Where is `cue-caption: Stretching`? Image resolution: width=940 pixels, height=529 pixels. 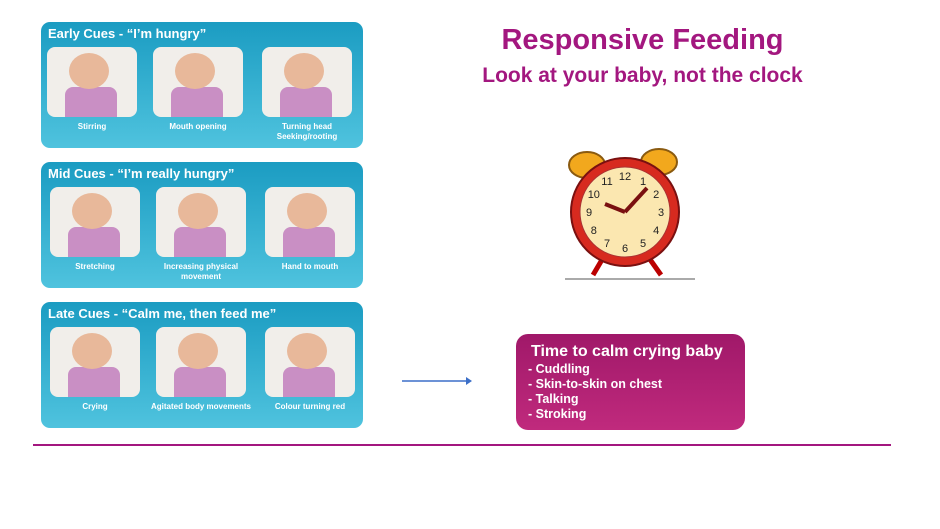 cue-caption: Stretching is located at coordinates (95, 266).